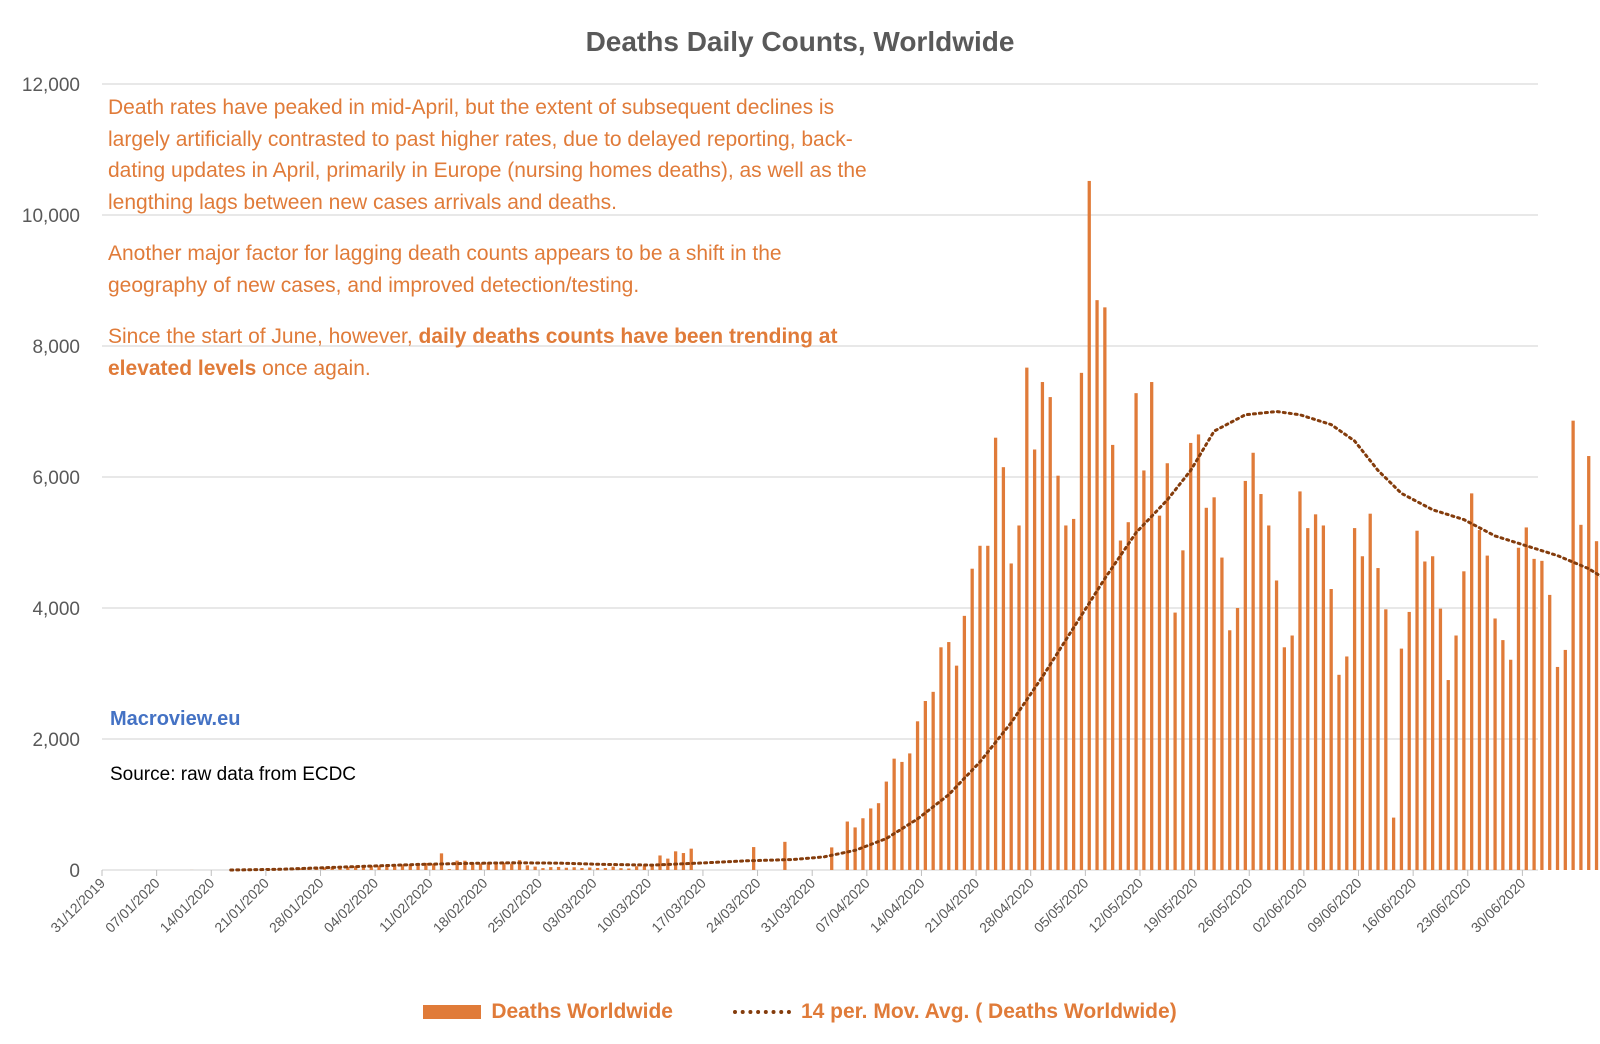 The image size is (1600, 1044). Describe the element at coordinates (514, 905) in the screenshot. I see `x-tick-label: 25/02/2020` at that location.